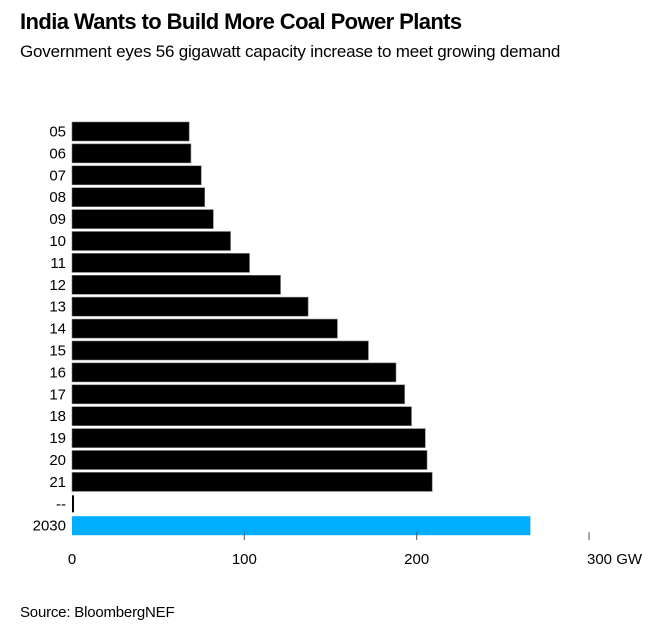  What do you see at coordinates (73, 504) in the screenshot?
I see `bar-gap` at bounding box center [73, 504].